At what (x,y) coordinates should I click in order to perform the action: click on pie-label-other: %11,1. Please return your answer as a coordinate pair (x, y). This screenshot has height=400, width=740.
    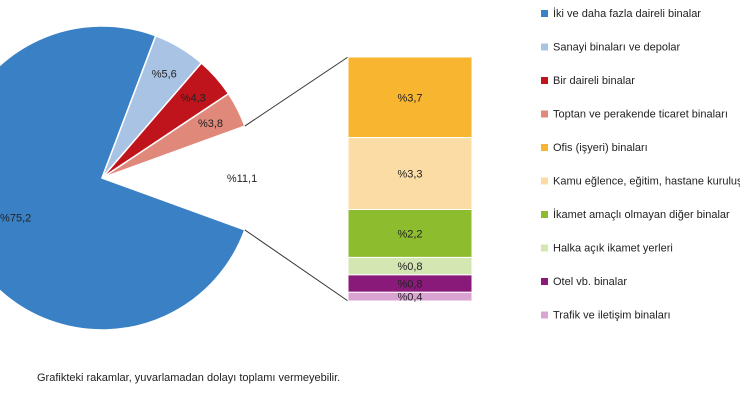
    Looking at the image, I should click on (242, 179).